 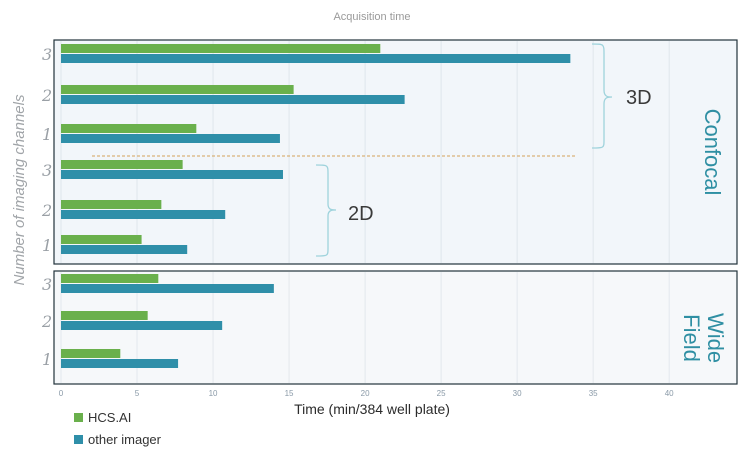 I want to click on x-axis-label: Time (min/384 well plate), so click(x=372, y=409).